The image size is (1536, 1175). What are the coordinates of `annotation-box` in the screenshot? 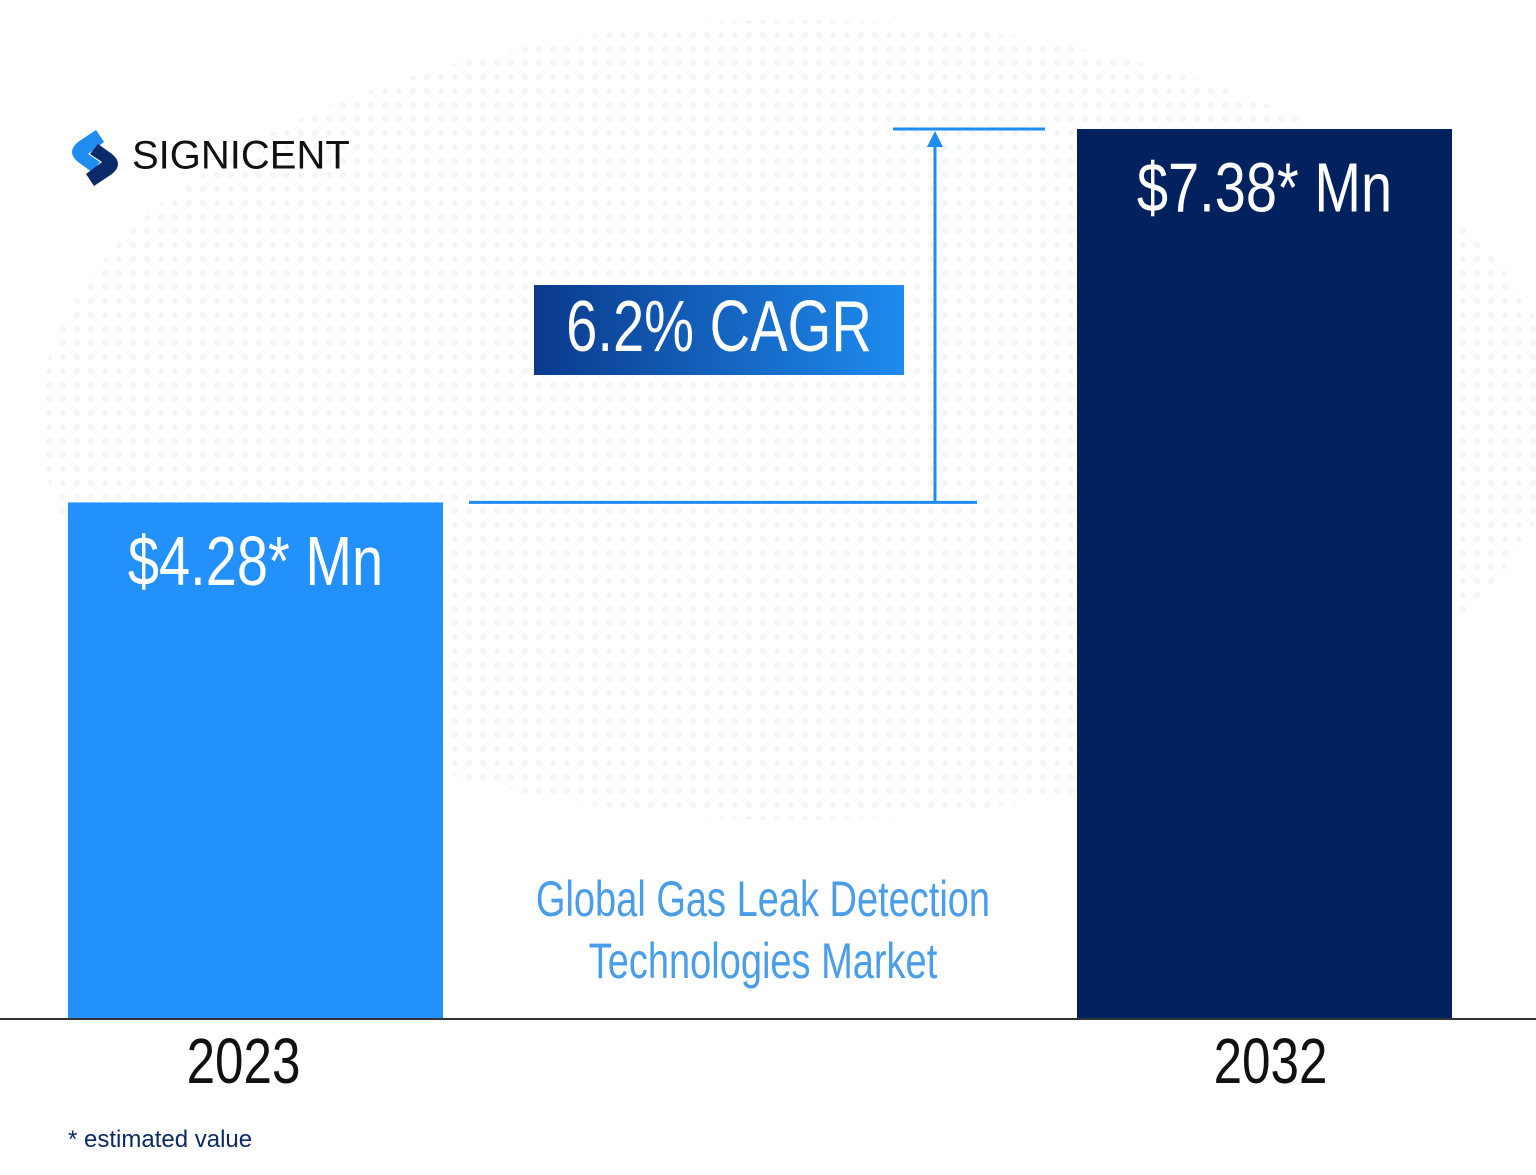 It's located at (719, 330).